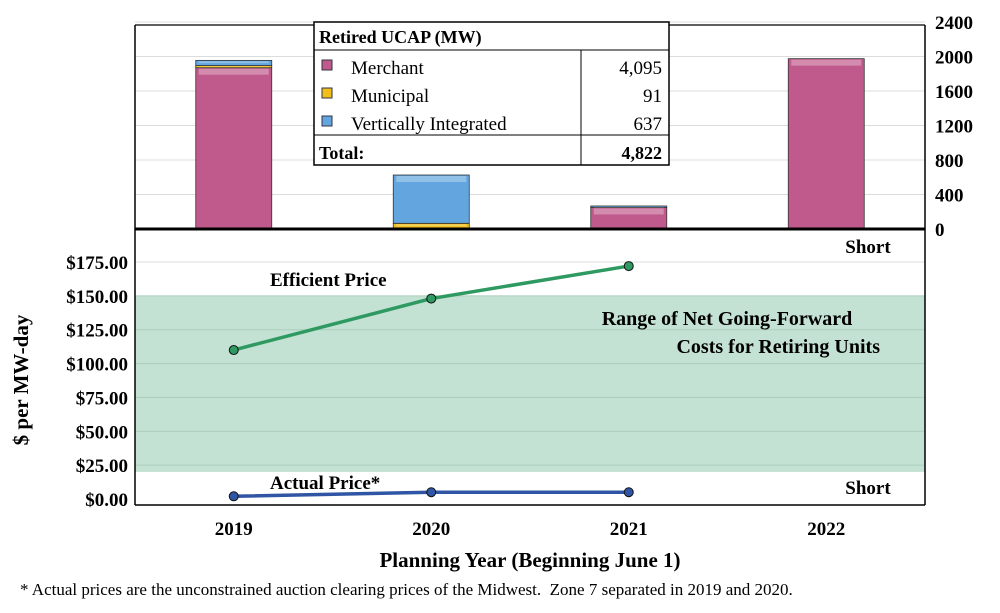  Describe the element at coordinates (390, 96) in the screenshot. I see `legend-label: Municipal` at that location.